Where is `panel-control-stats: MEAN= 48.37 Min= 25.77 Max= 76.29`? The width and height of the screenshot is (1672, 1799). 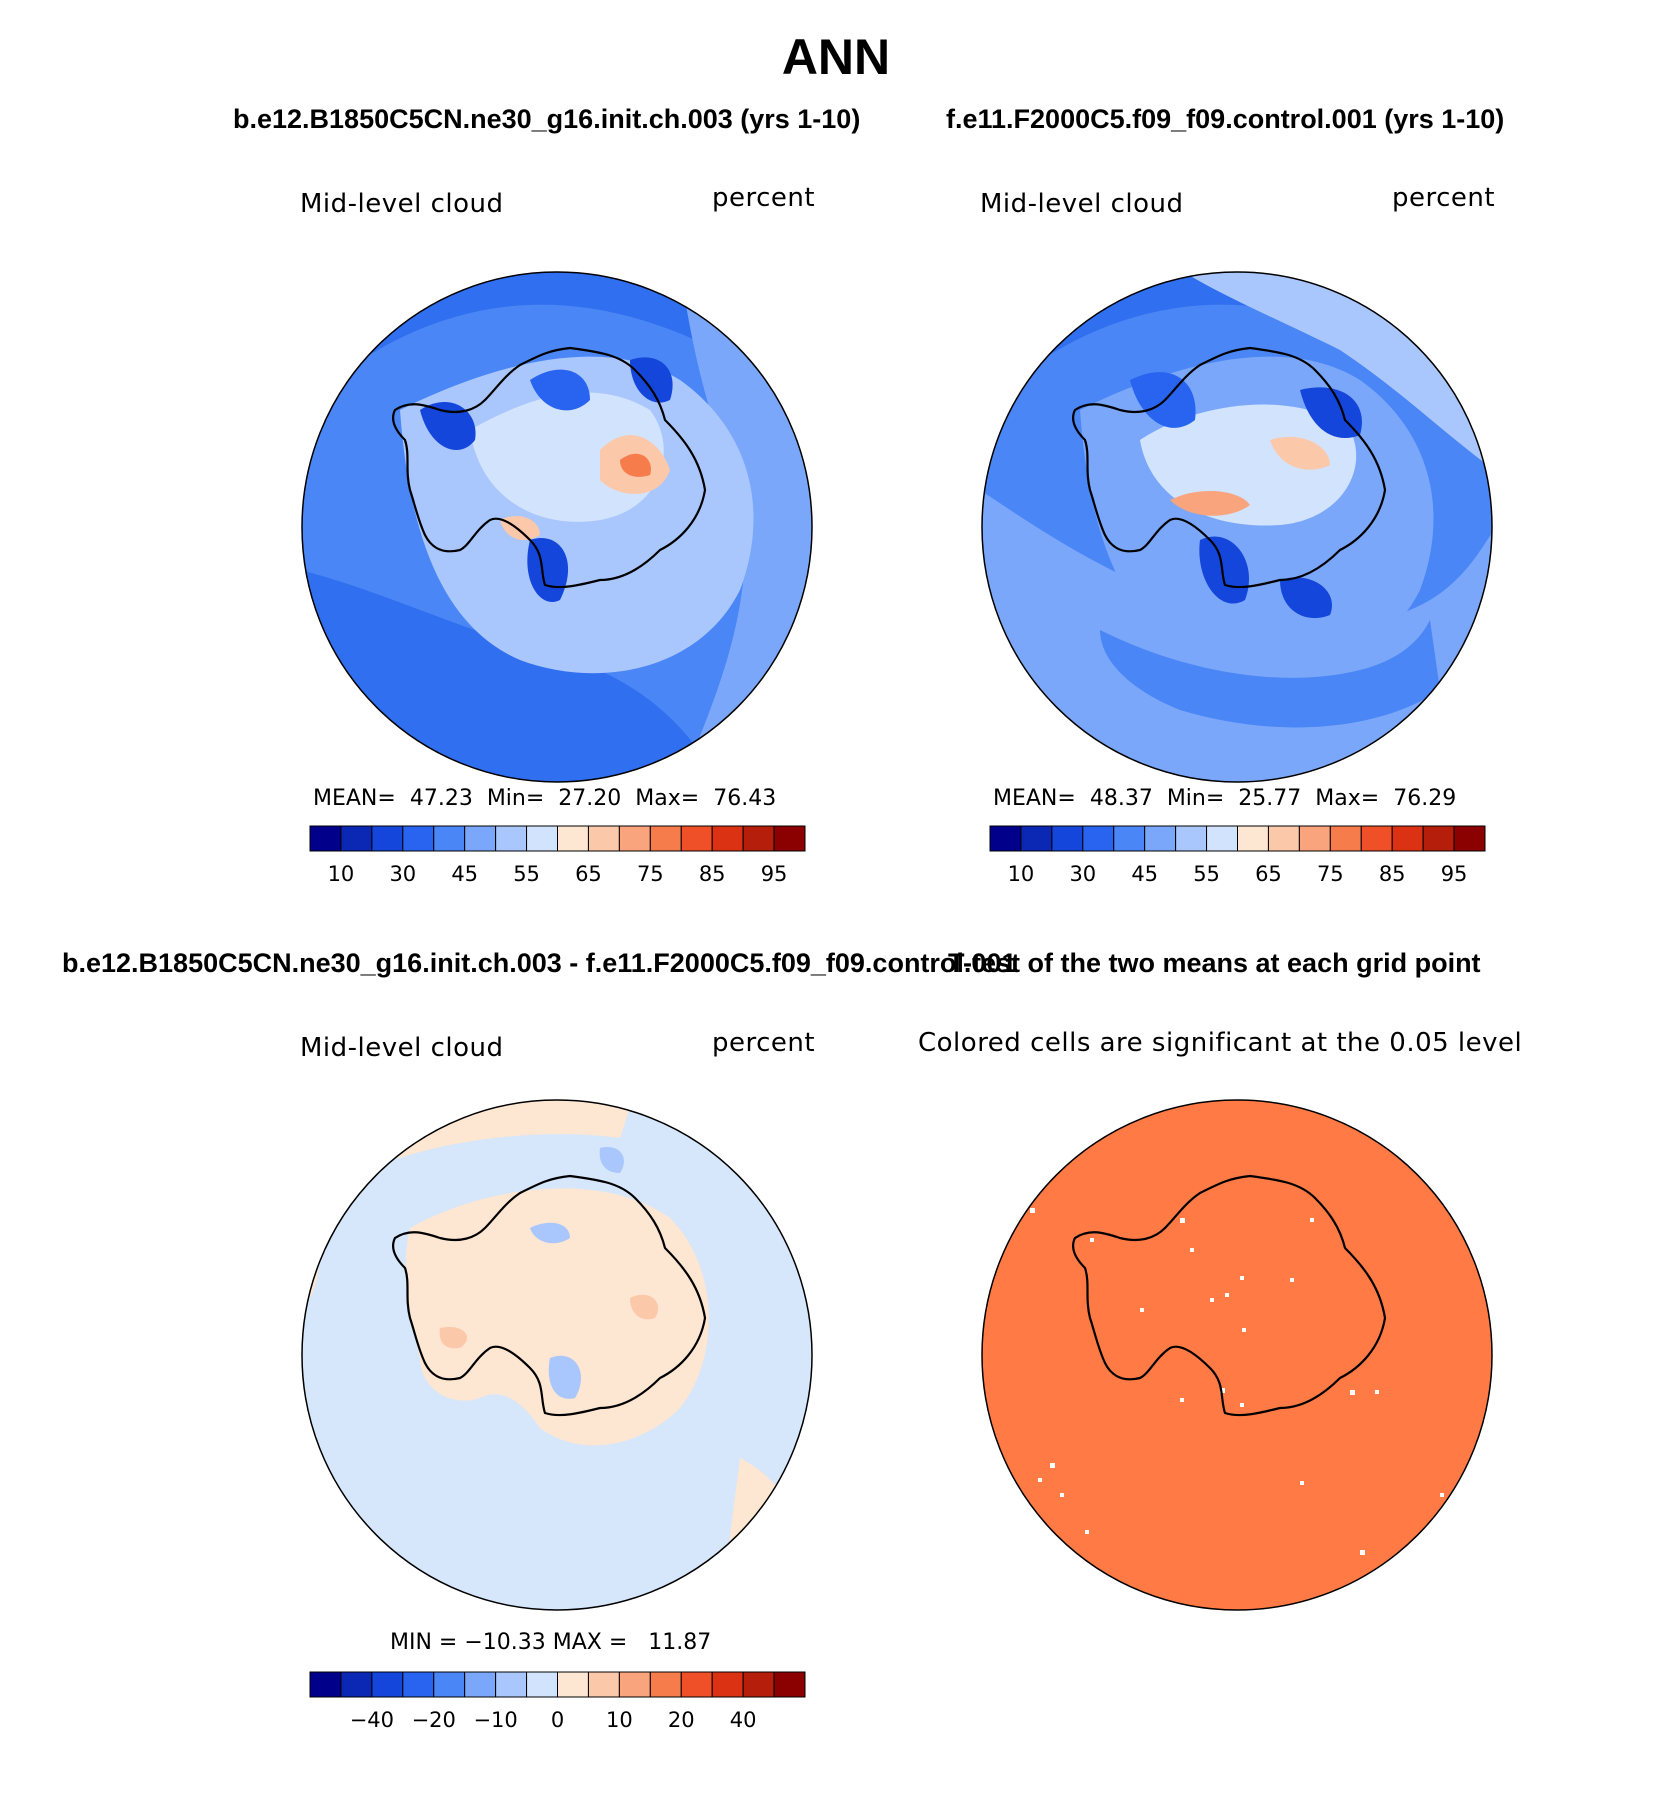 panel-control-stats: MEAN= 48.37 Min= 25.77 Max= 76.29 is located at coordinates (1224, 798).